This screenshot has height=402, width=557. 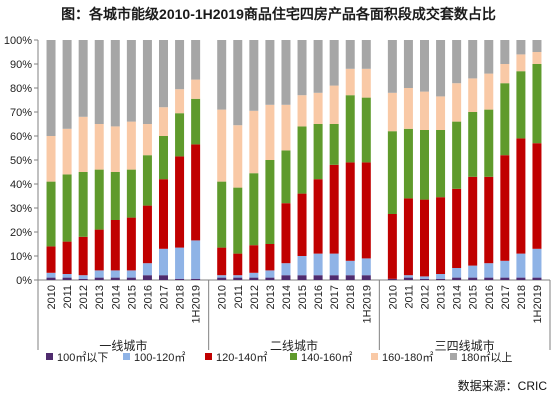 I want to click on y-tick-label: 20%, so click(x=21, y=233).